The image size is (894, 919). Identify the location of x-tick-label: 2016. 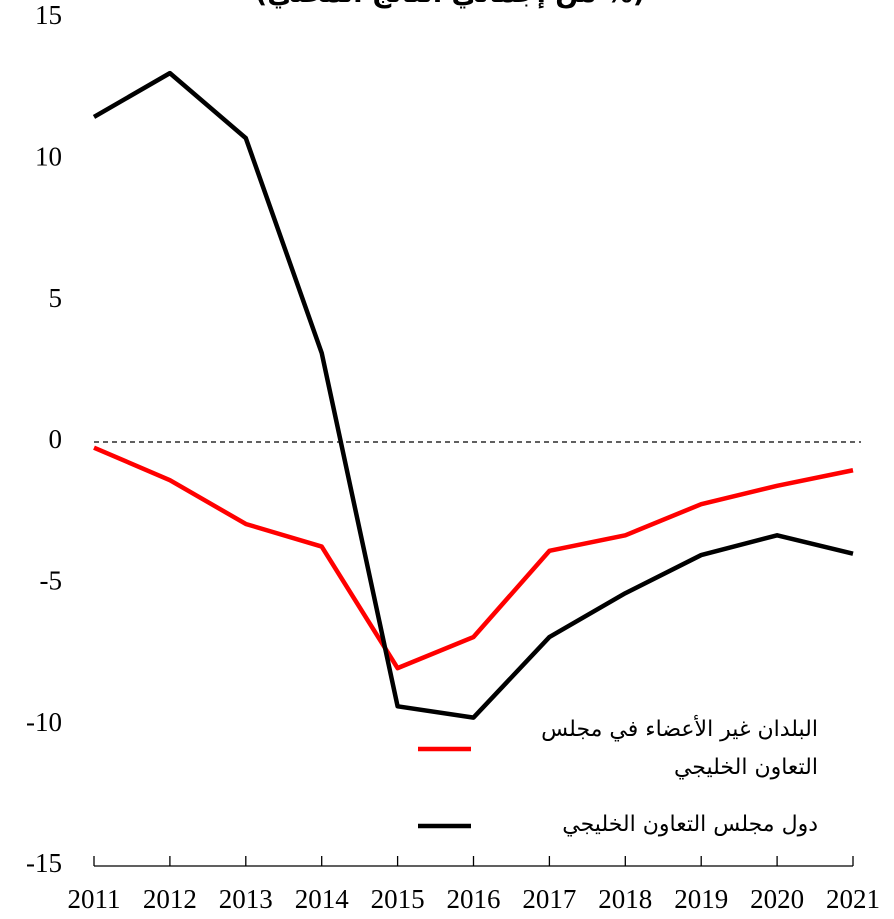
(474, 899).